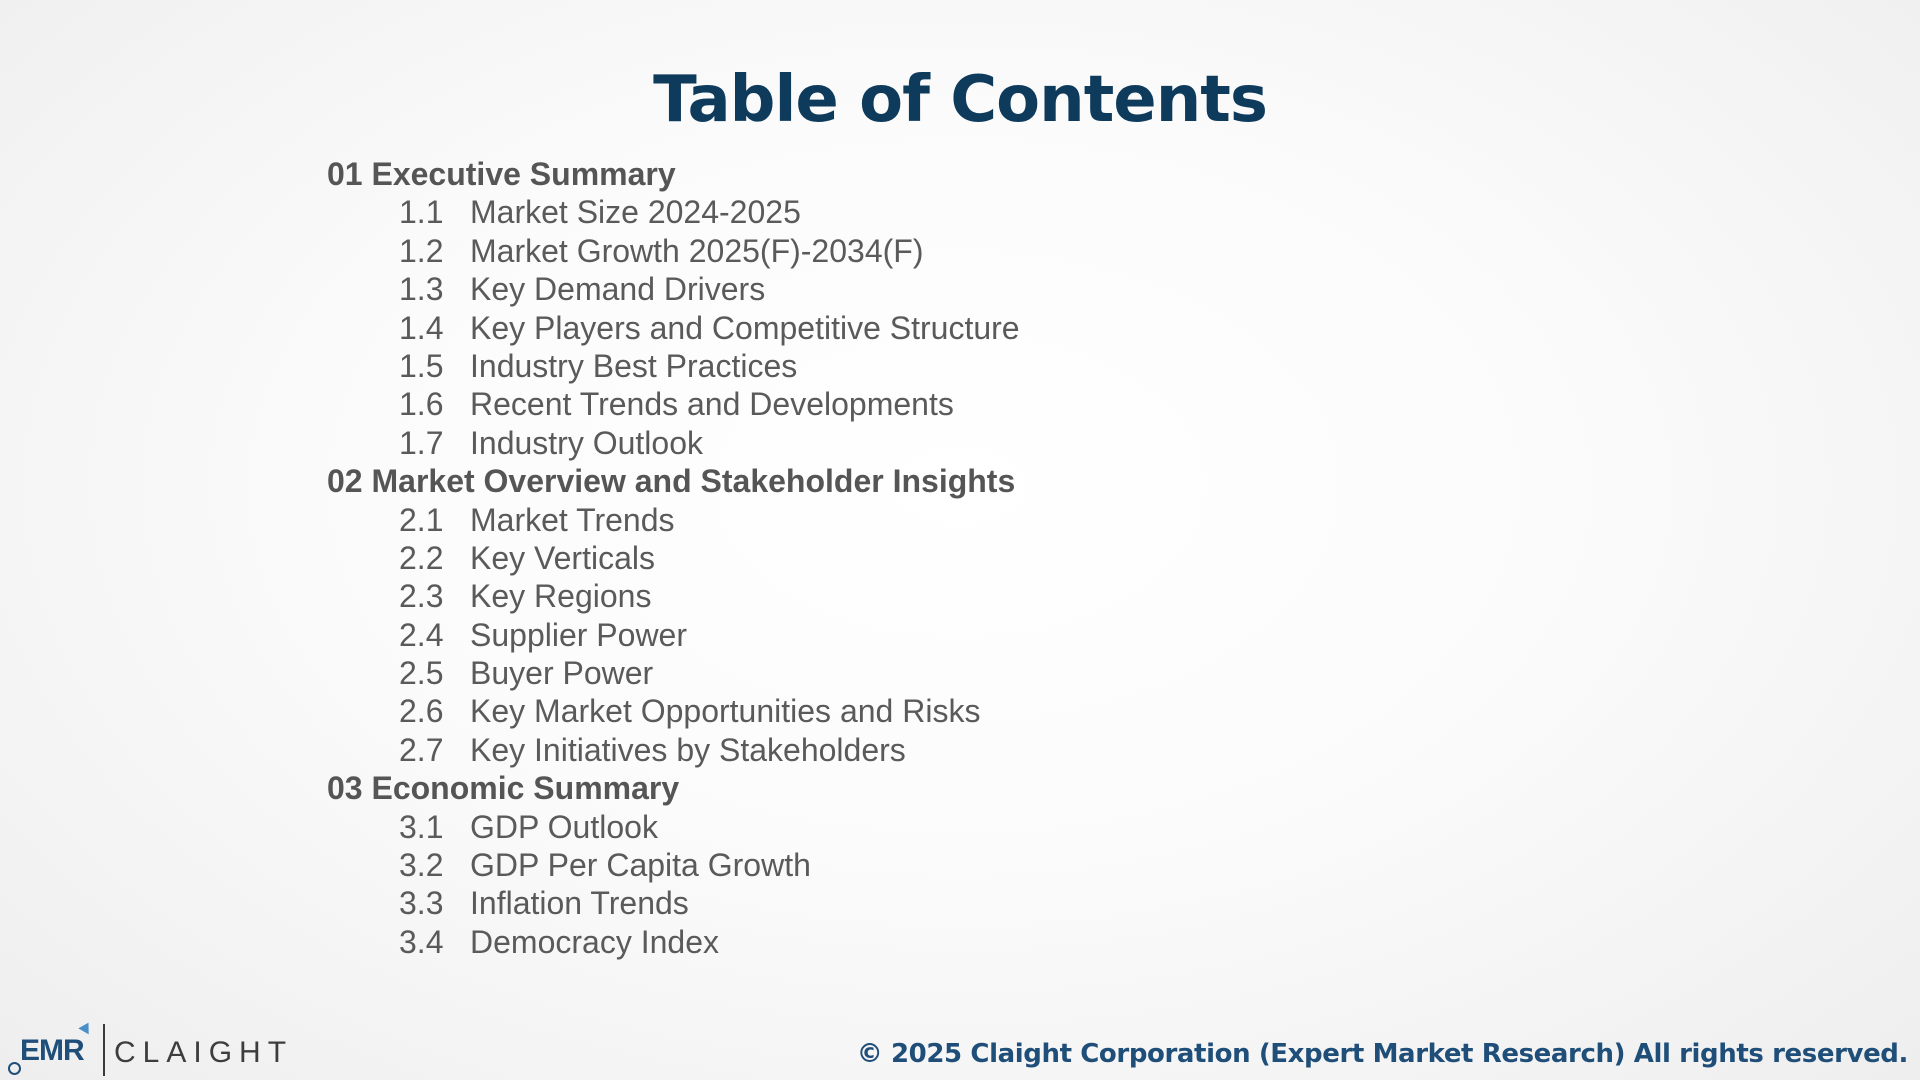  I want to click on toc-item: 3.4 Democracy Index, so click(877, 942).